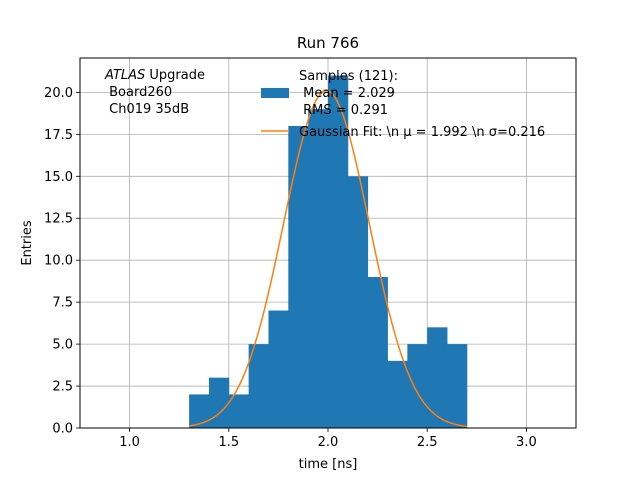  Describe the element at coordinates (175, 75) in the screenshot. I see `annotation-upgrade: Upgrade` at that location.